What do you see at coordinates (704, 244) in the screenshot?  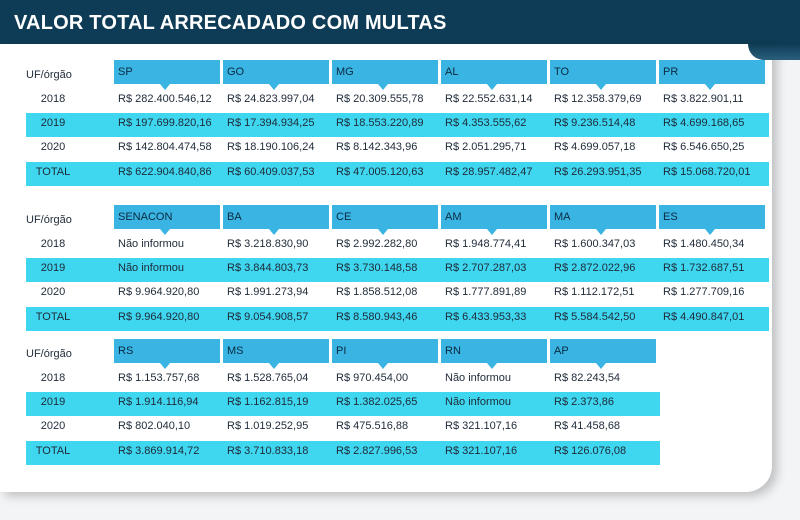 I see `table-cell: R$ 1.480.450,34` at bounding box center [704, 244].